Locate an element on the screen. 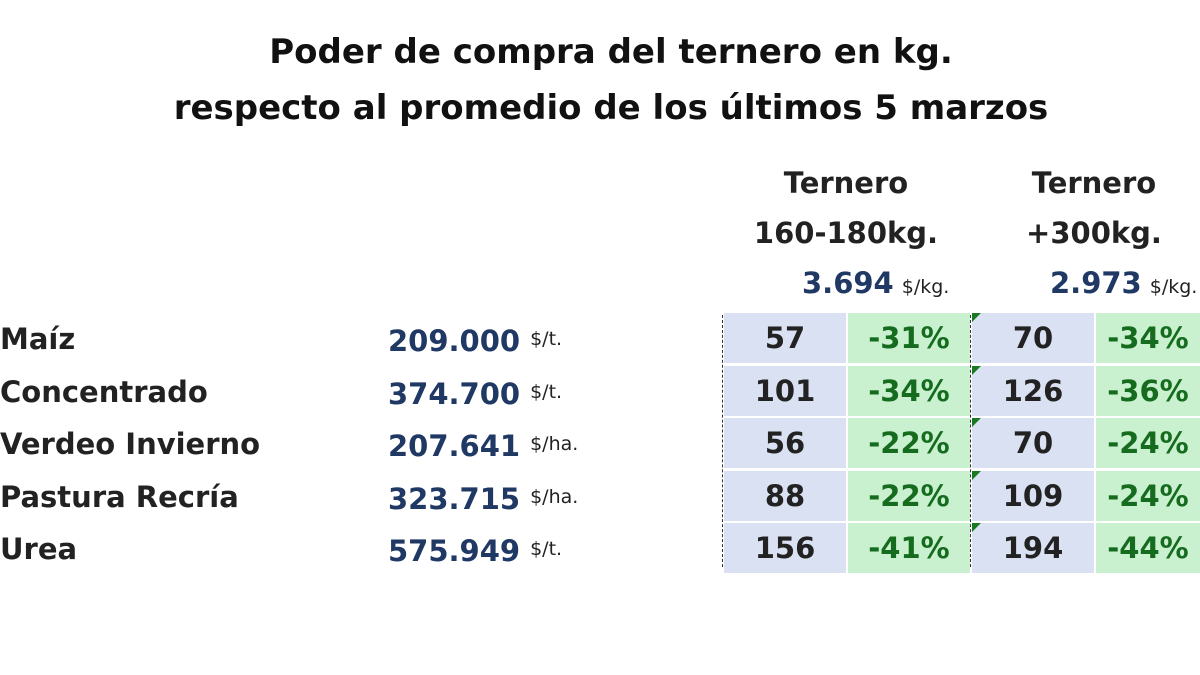 This screenshot has height=675, width=1200. table-cell-pct-col-1: -31% is located at coordinates (909, 338).